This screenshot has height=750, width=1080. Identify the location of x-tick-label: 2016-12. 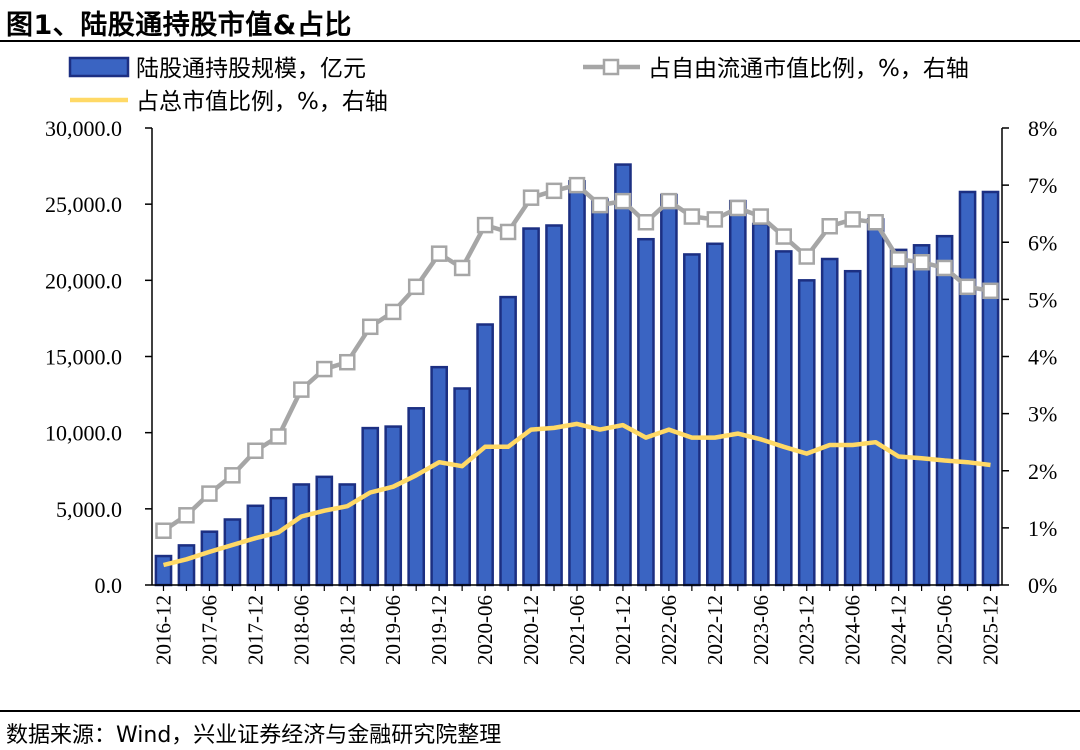
(163, 630).